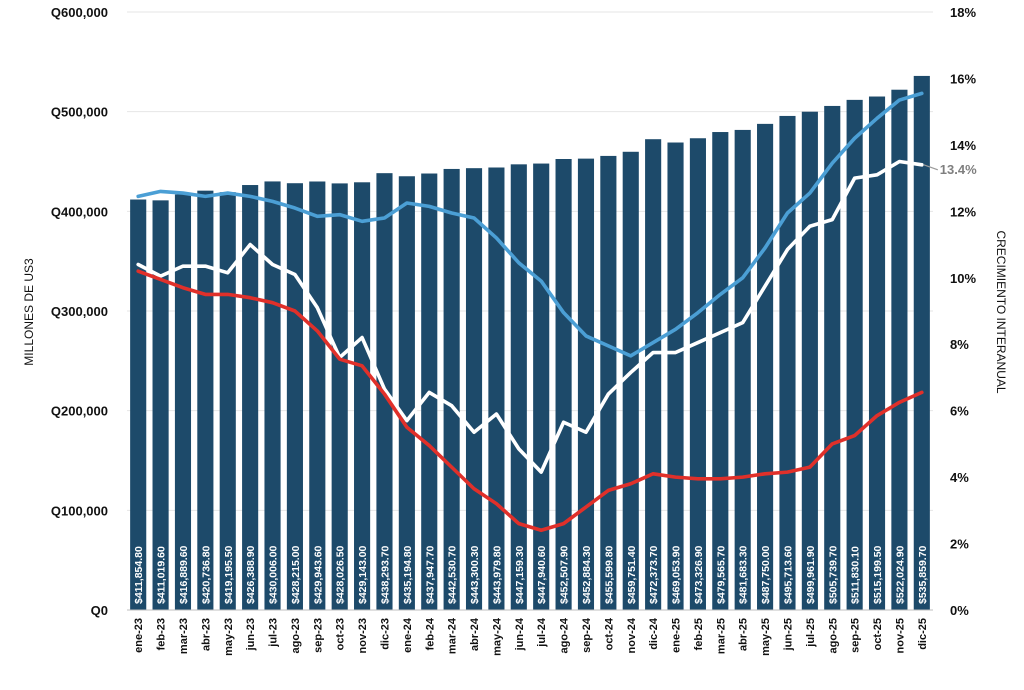  What do you see at coordinates (654, 633) in the screenshot?
I see `x-tick-label: dic-24` at bounding box center [654, 633].